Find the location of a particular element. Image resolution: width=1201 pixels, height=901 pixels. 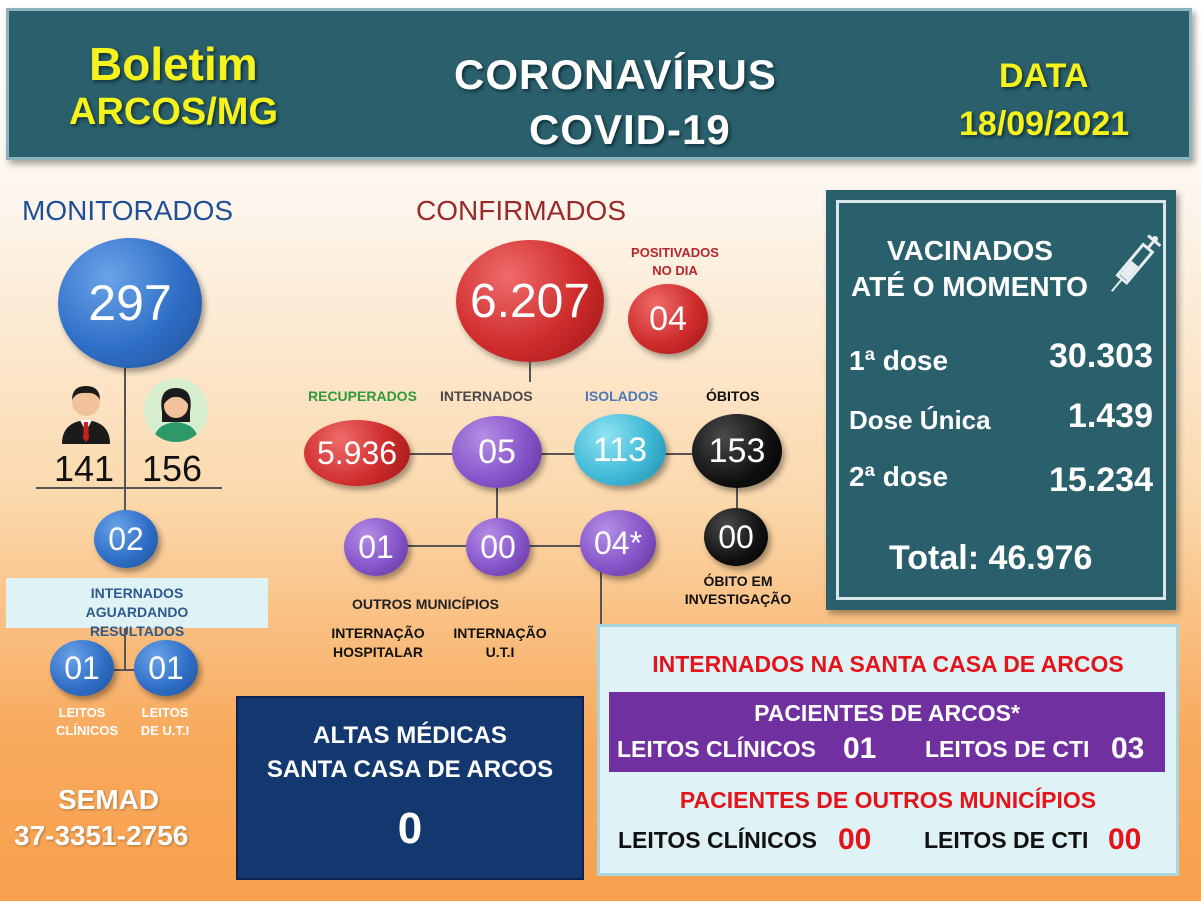

obito-investigacao-label-line1: ÓBITO EM is located at coordinates (738, 581).